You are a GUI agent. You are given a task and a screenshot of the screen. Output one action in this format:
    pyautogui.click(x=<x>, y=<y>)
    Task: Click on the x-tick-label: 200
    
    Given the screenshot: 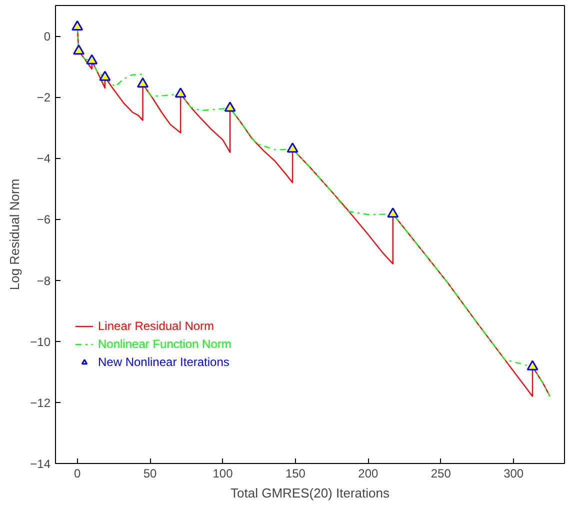 What is the action you would take?
    pyautogui.click(x=368, y=473)
    